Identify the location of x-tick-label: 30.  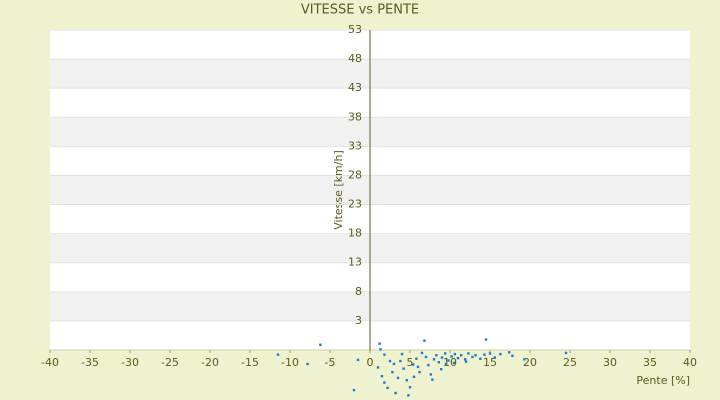
(610, 362).